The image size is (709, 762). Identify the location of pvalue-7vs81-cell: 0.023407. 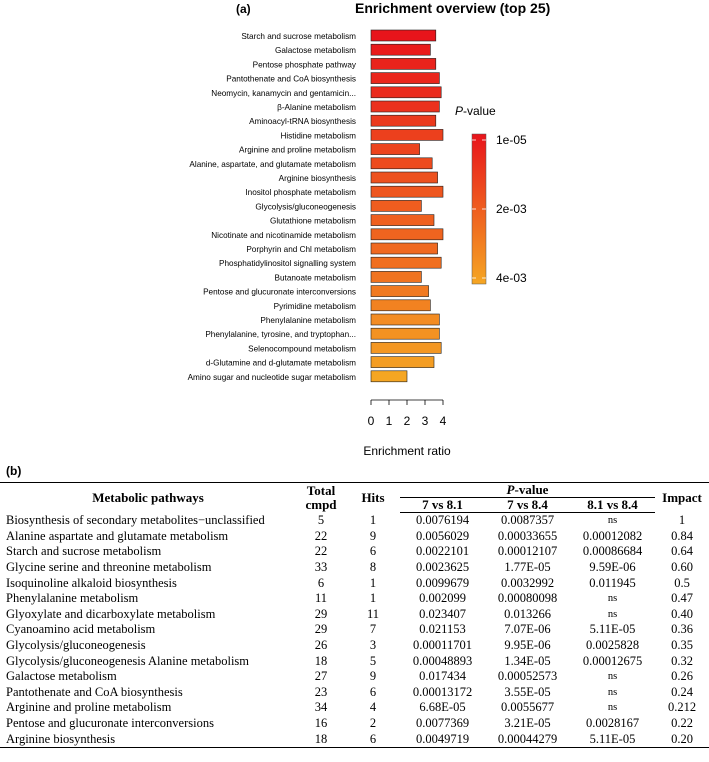
(442, 613).